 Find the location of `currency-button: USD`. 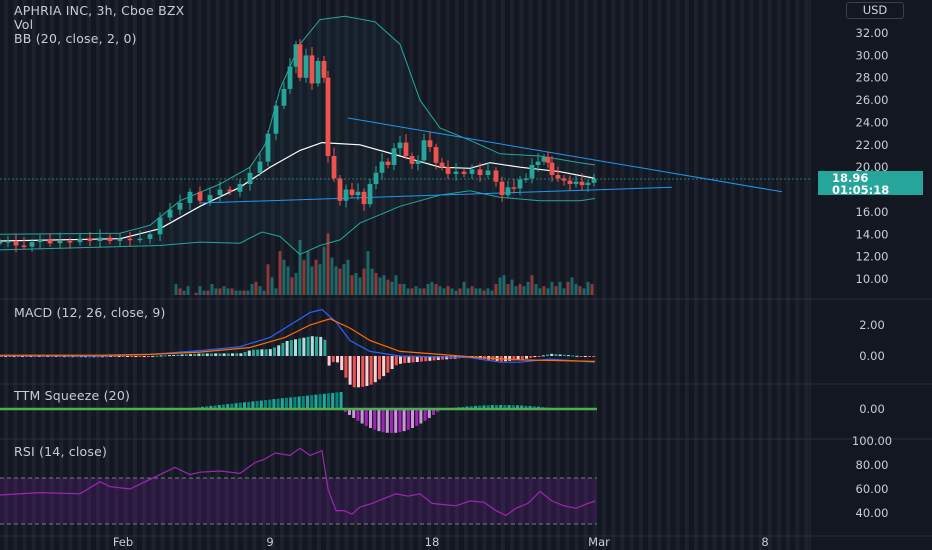

currency-button: USD is located at coordinates (875, 10).